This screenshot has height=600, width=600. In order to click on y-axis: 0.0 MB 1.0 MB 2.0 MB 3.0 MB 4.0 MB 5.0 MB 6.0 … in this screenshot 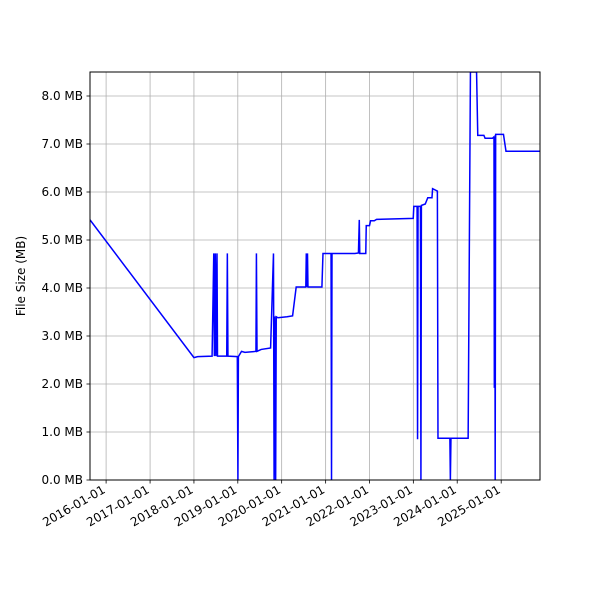, I will do `click(66, 288)`.